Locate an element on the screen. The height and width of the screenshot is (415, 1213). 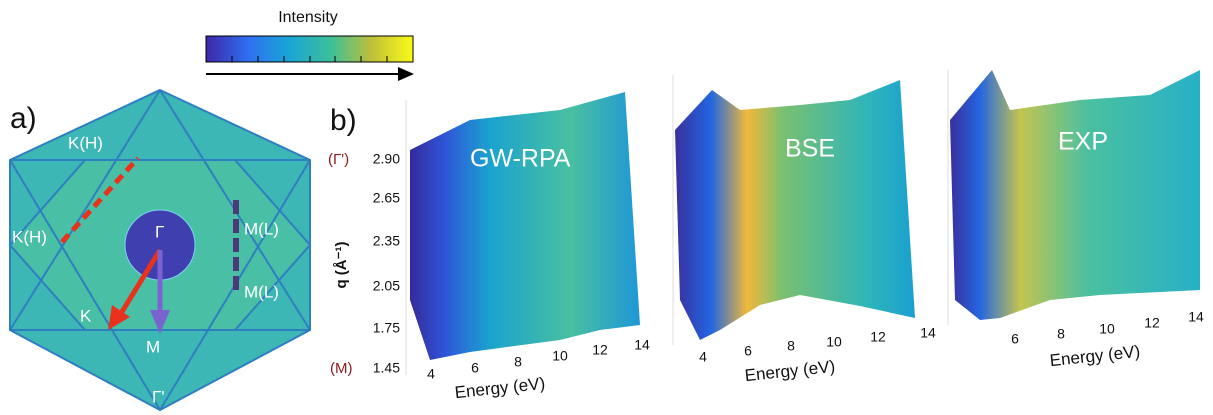
plot-title: BSE is located at coordinates (810, 149).